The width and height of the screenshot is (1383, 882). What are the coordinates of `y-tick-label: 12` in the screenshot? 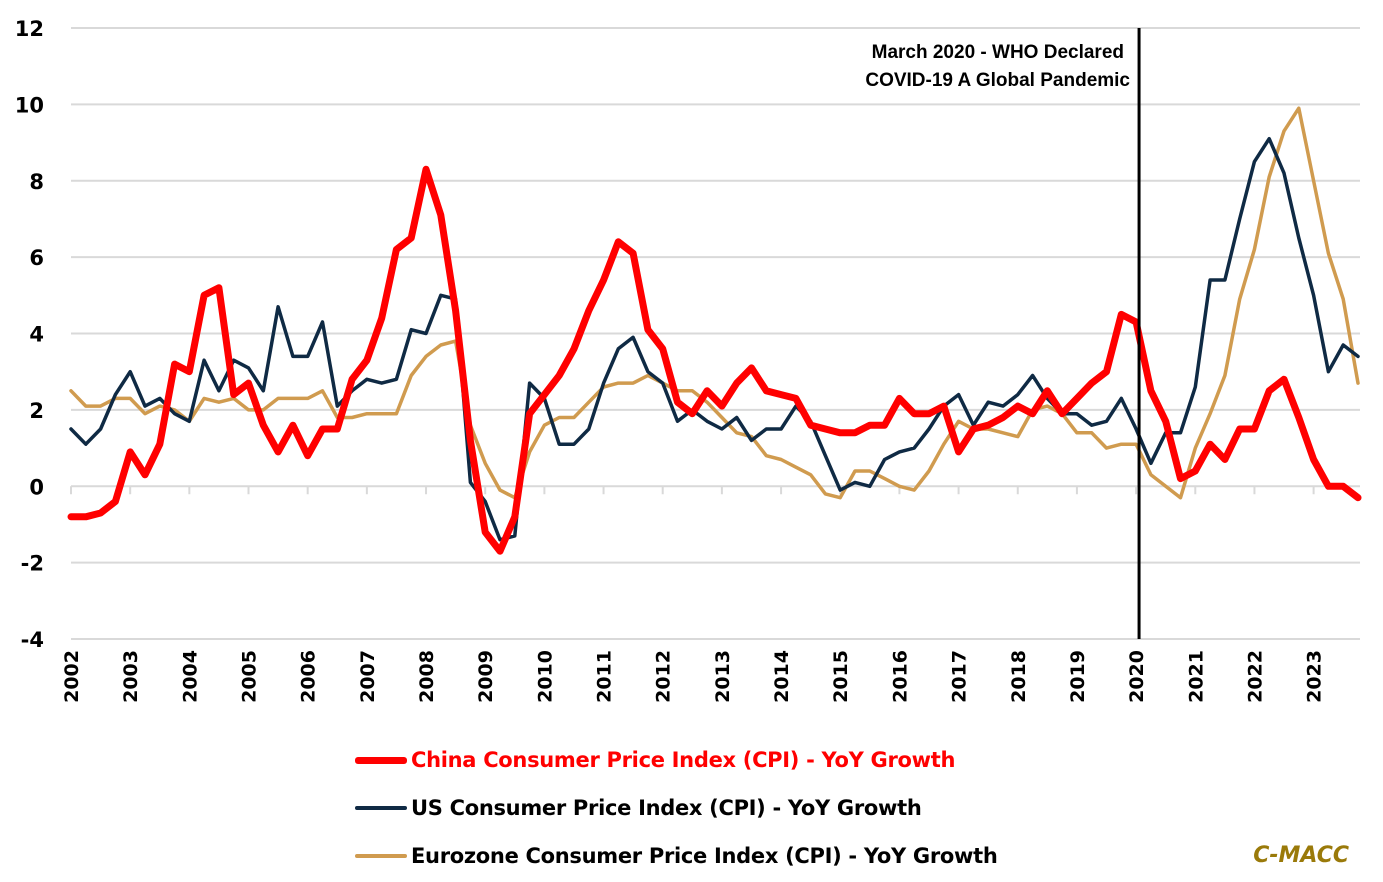 It's located at (29, 29).